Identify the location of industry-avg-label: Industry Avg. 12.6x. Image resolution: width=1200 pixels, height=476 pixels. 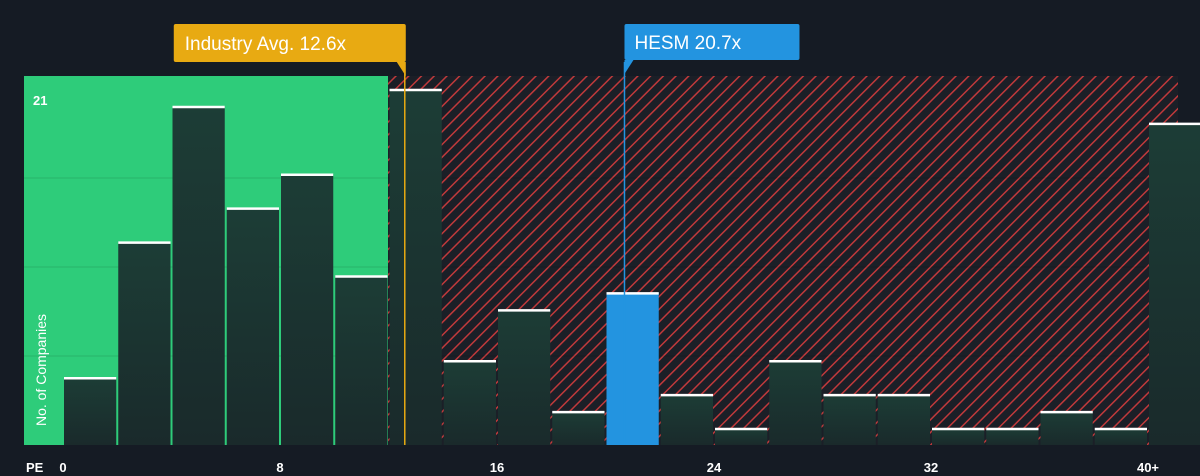
(266, 44).